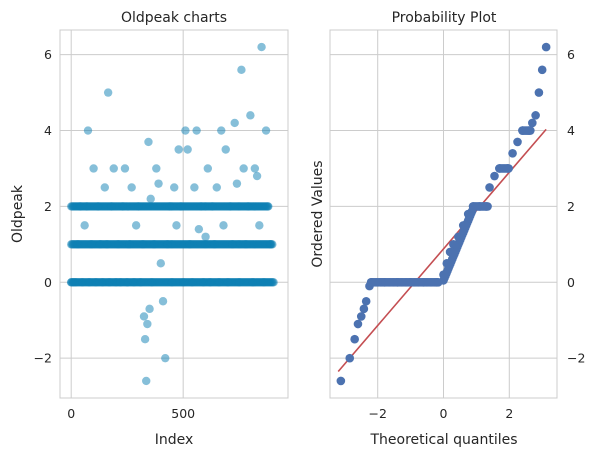  Describe the element at coordinates (183, 413) in the screenshot. I see `left-xtick-label: 500` at that location.